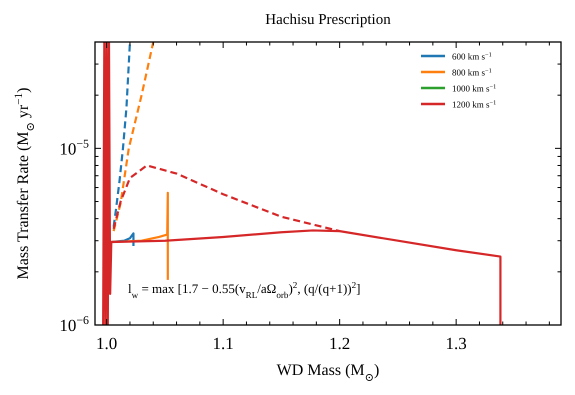  I want to click on y-tick-label: 10$^{−5}$, so click(74, 147).